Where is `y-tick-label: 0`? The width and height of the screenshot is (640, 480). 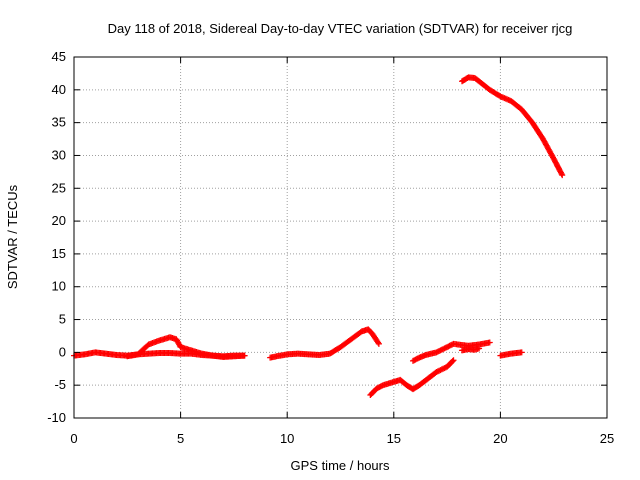 y-tick-label: 0 is located at coordinates (62, 351).